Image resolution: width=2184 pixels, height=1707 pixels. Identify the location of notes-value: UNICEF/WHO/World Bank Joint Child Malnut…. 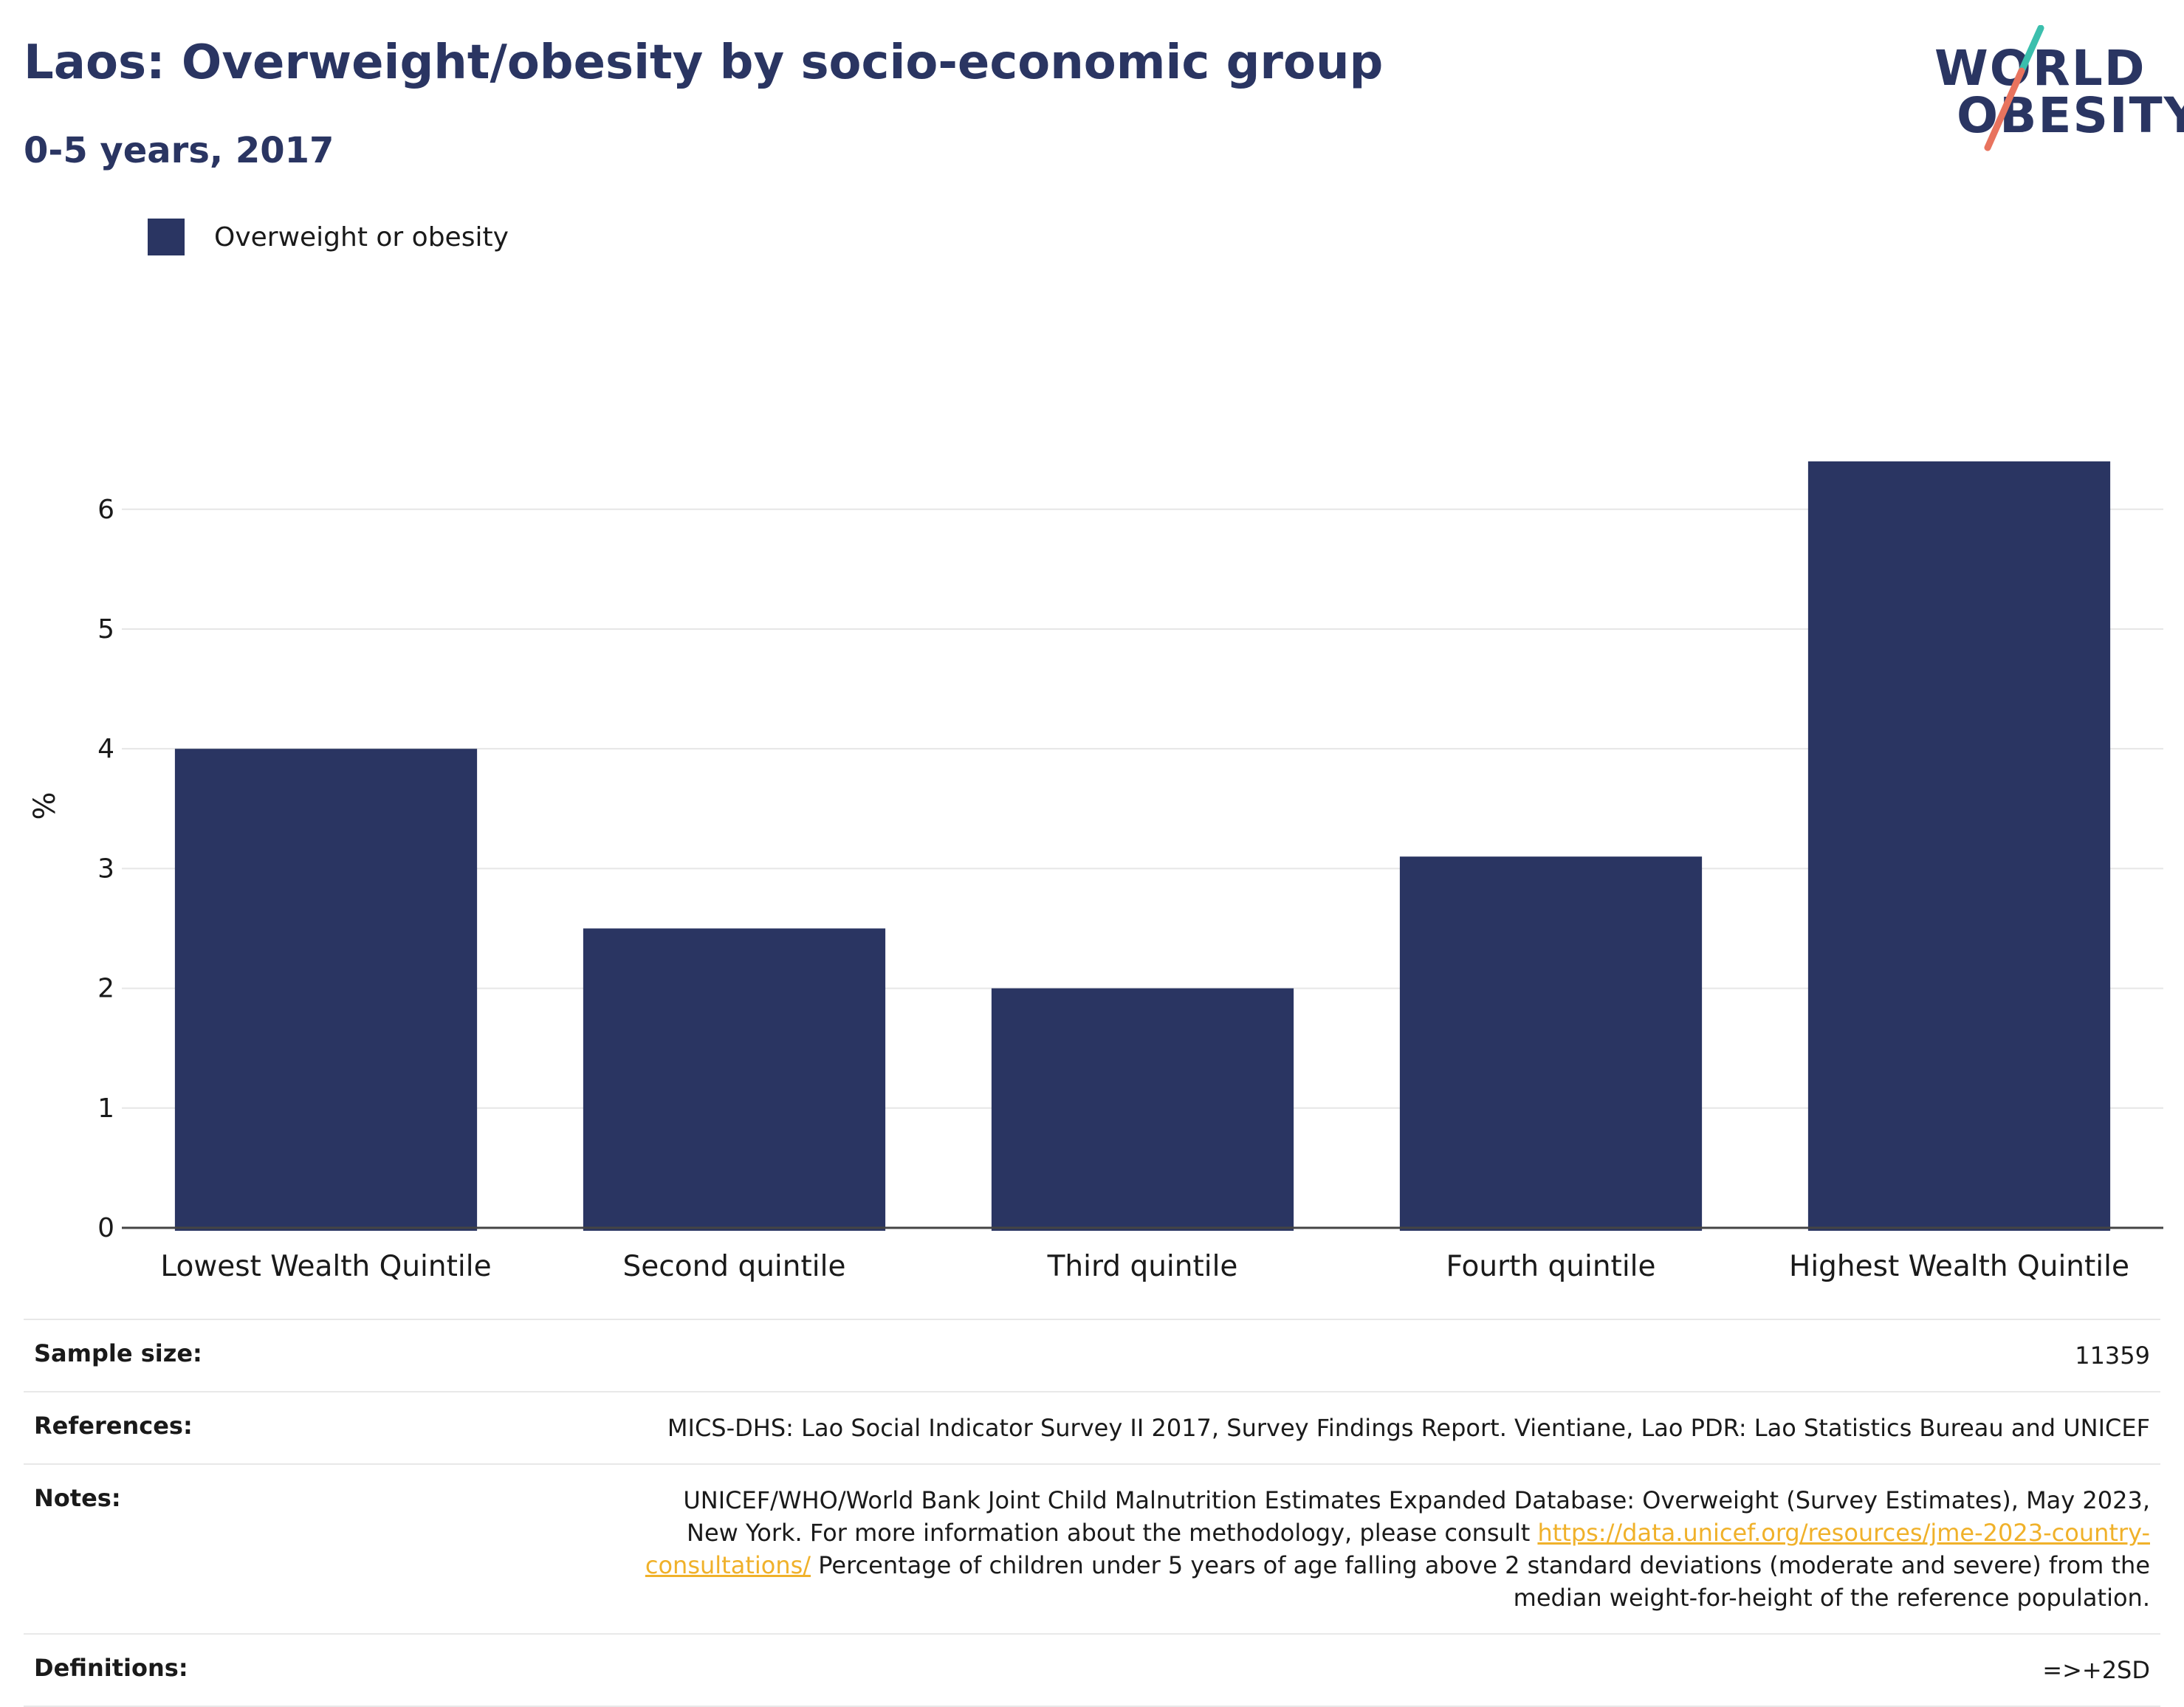
(1393, 1549).